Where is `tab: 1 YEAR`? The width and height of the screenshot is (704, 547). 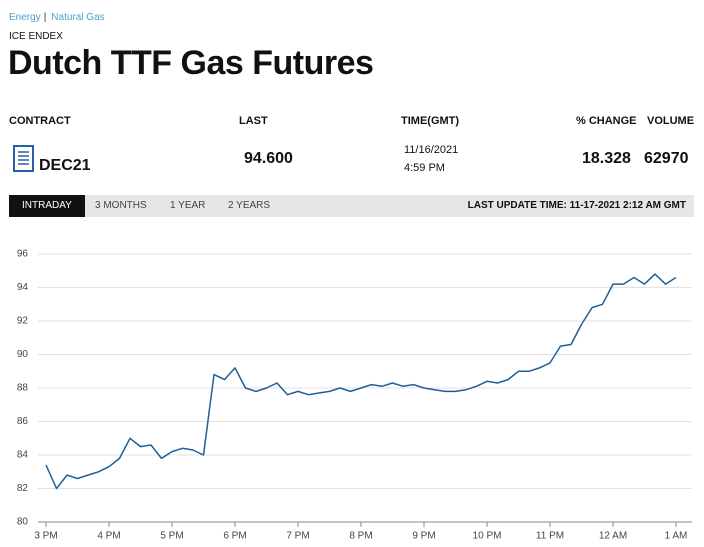
tab: 1 YEAR is located at coordinates (188, 205).